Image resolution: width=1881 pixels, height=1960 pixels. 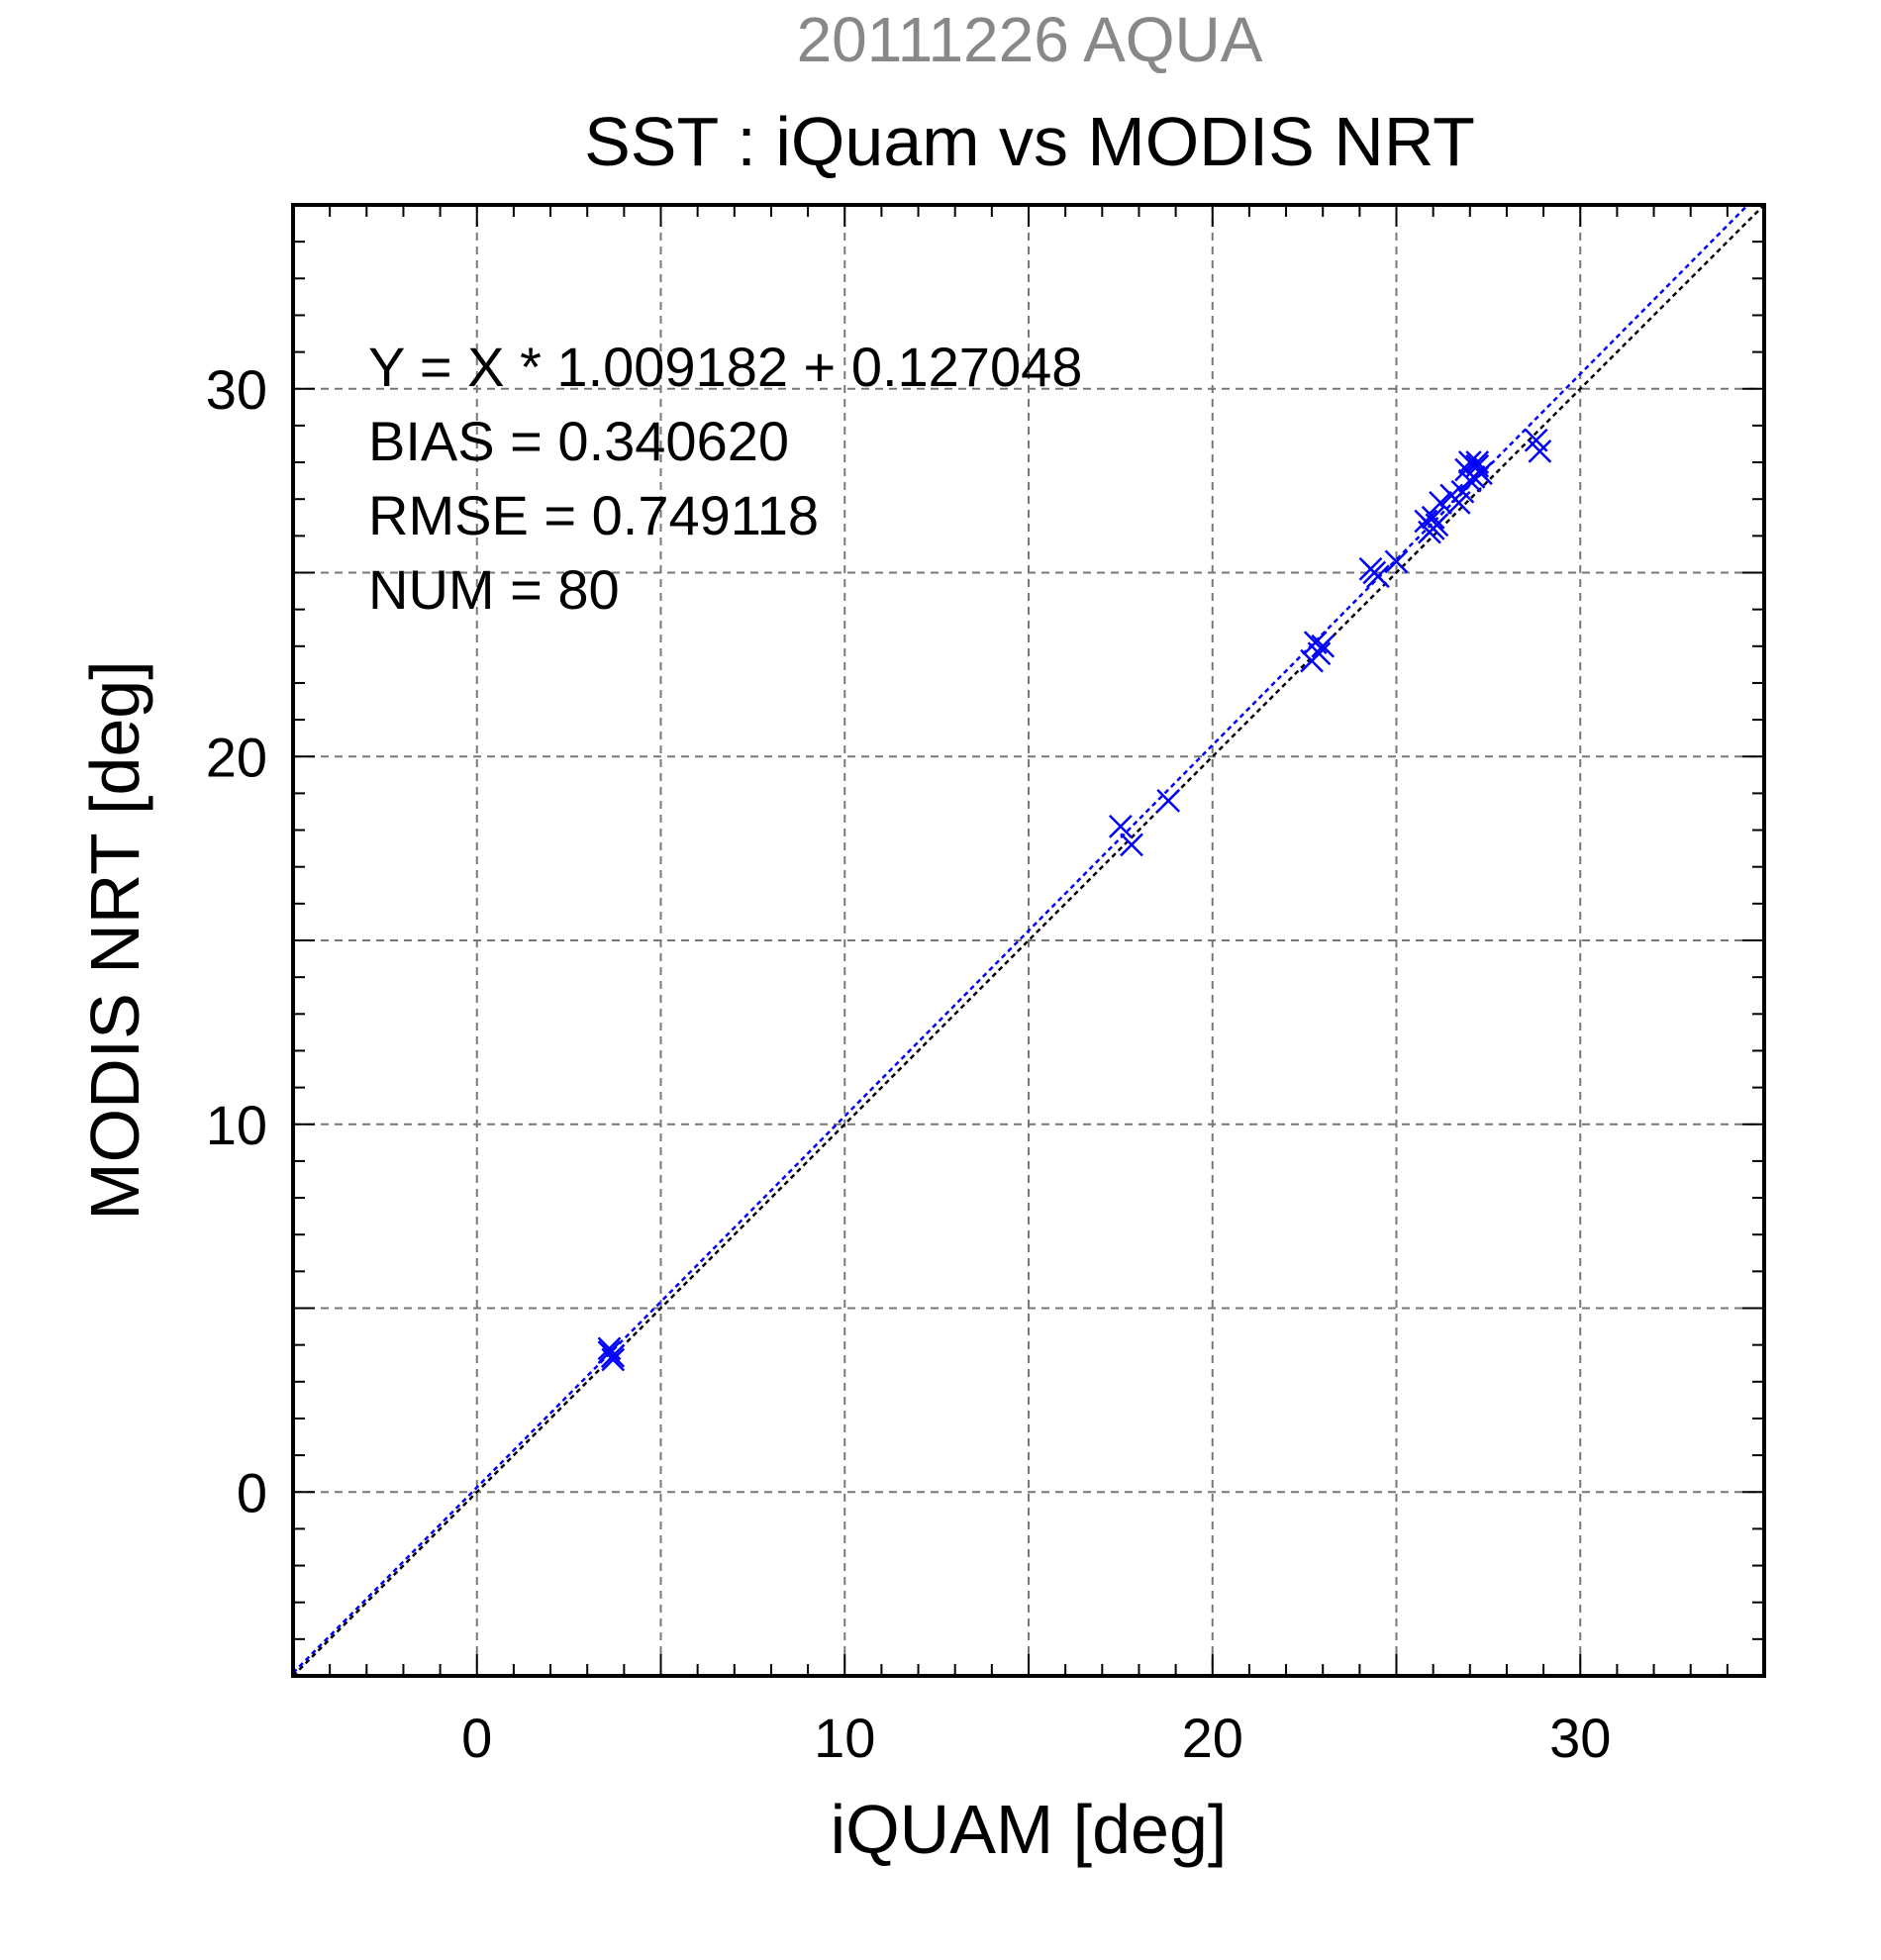 I want to click on annotation-rmse: RMSE = 0.749118, so click(x=593, y=515).